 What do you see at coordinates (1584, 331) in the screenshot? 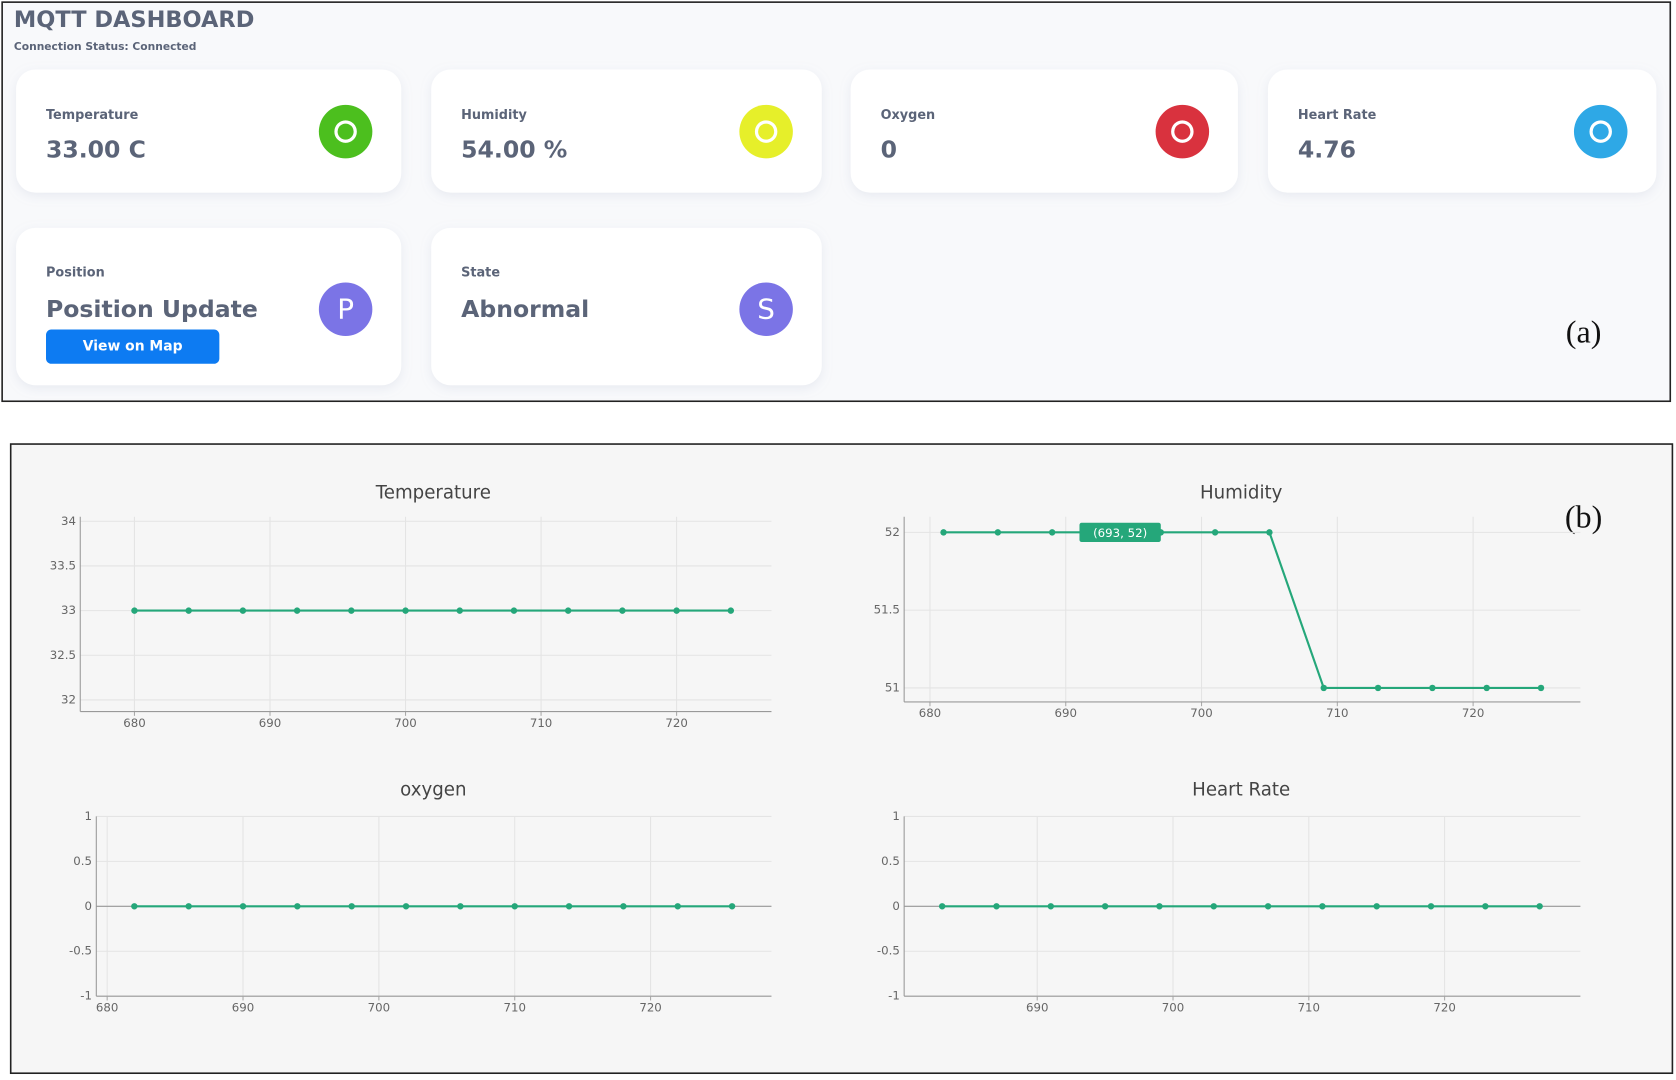
I see `panel-label: (a)` at bounding box center [1584, 331].